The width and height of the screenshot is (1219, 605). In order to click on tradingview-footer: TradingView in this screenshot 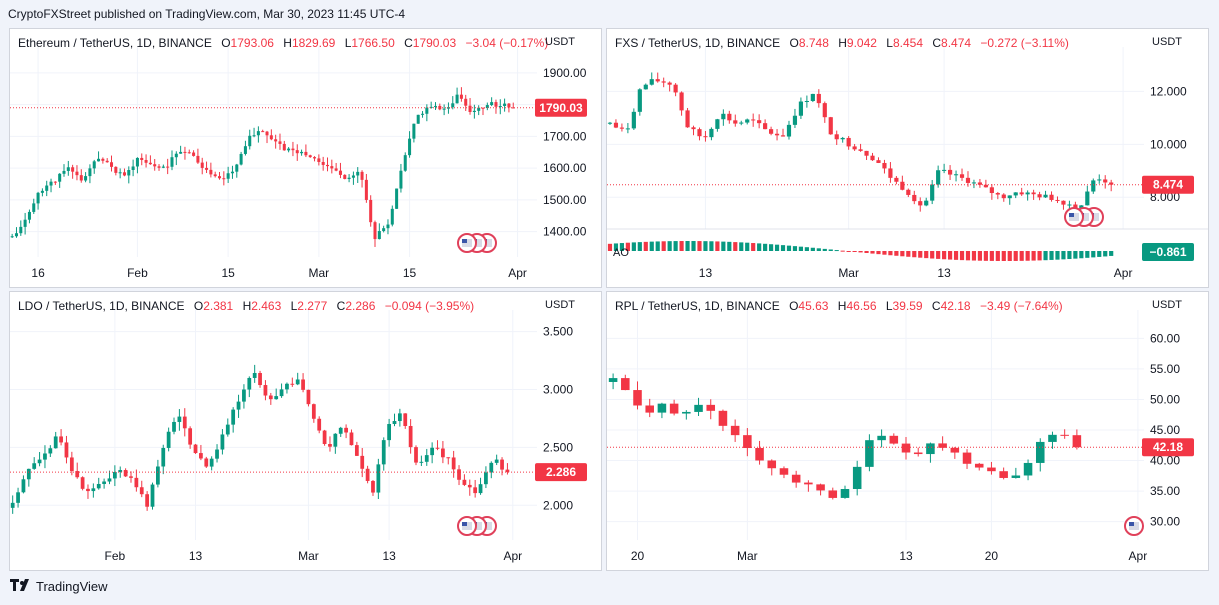, I will do `click(59, 586)`.